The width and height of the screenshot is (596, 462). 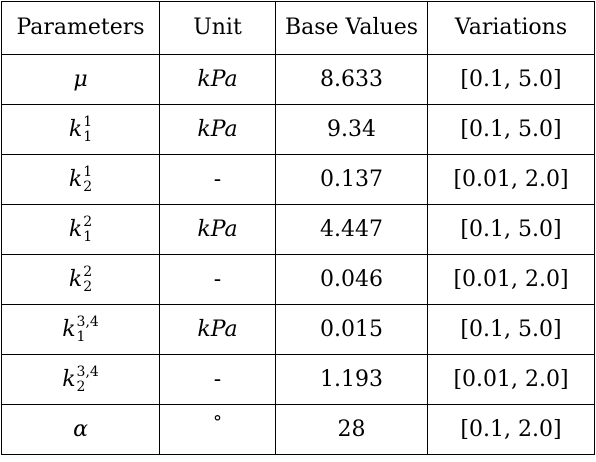 I want to click on table-row: k 3,4 2 - 1.193 [0.01, 2.0], so click(x=298, y=379).